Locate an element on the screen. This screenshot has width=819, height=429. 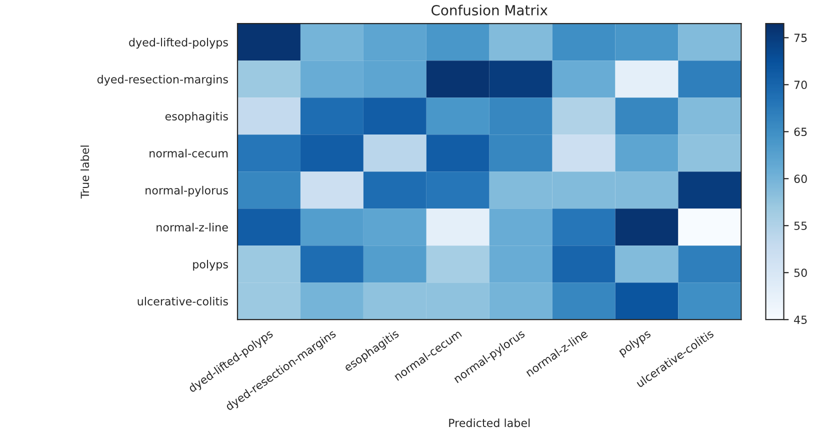
y-tick-label: normal-cecum is located at coordinates (189, 153).